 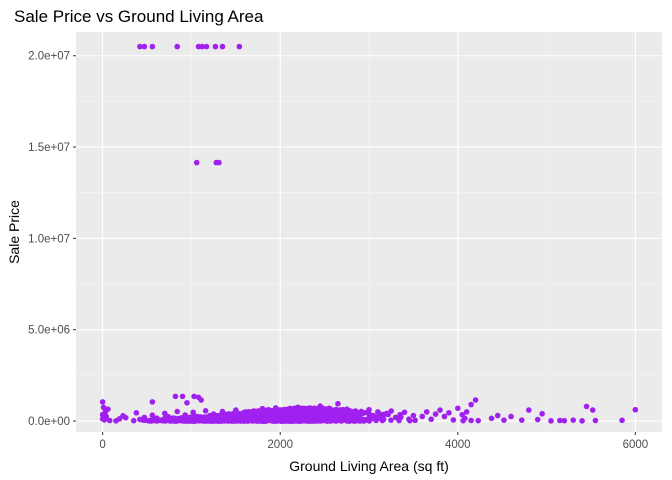 What do you see at coordinates (49, 331) in the screenshot?
I see `y-tick-label: 5.0e+06` at bounding box center [49, 331].